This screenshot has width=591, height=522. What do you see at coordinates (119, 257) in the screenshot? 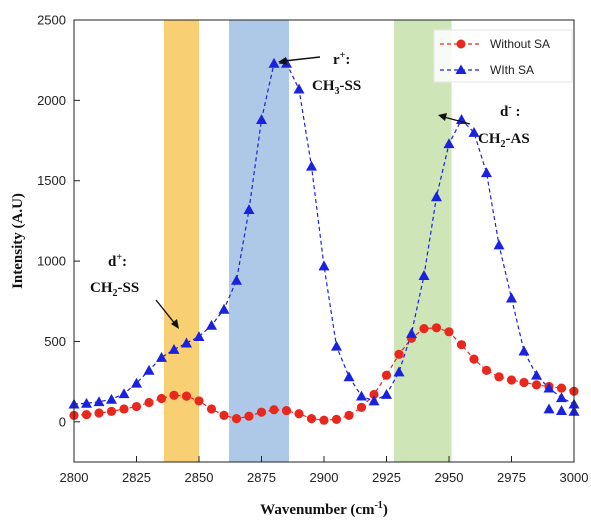
I see `annotation-d-plus-sup: +` at bounding box center [119, 257].